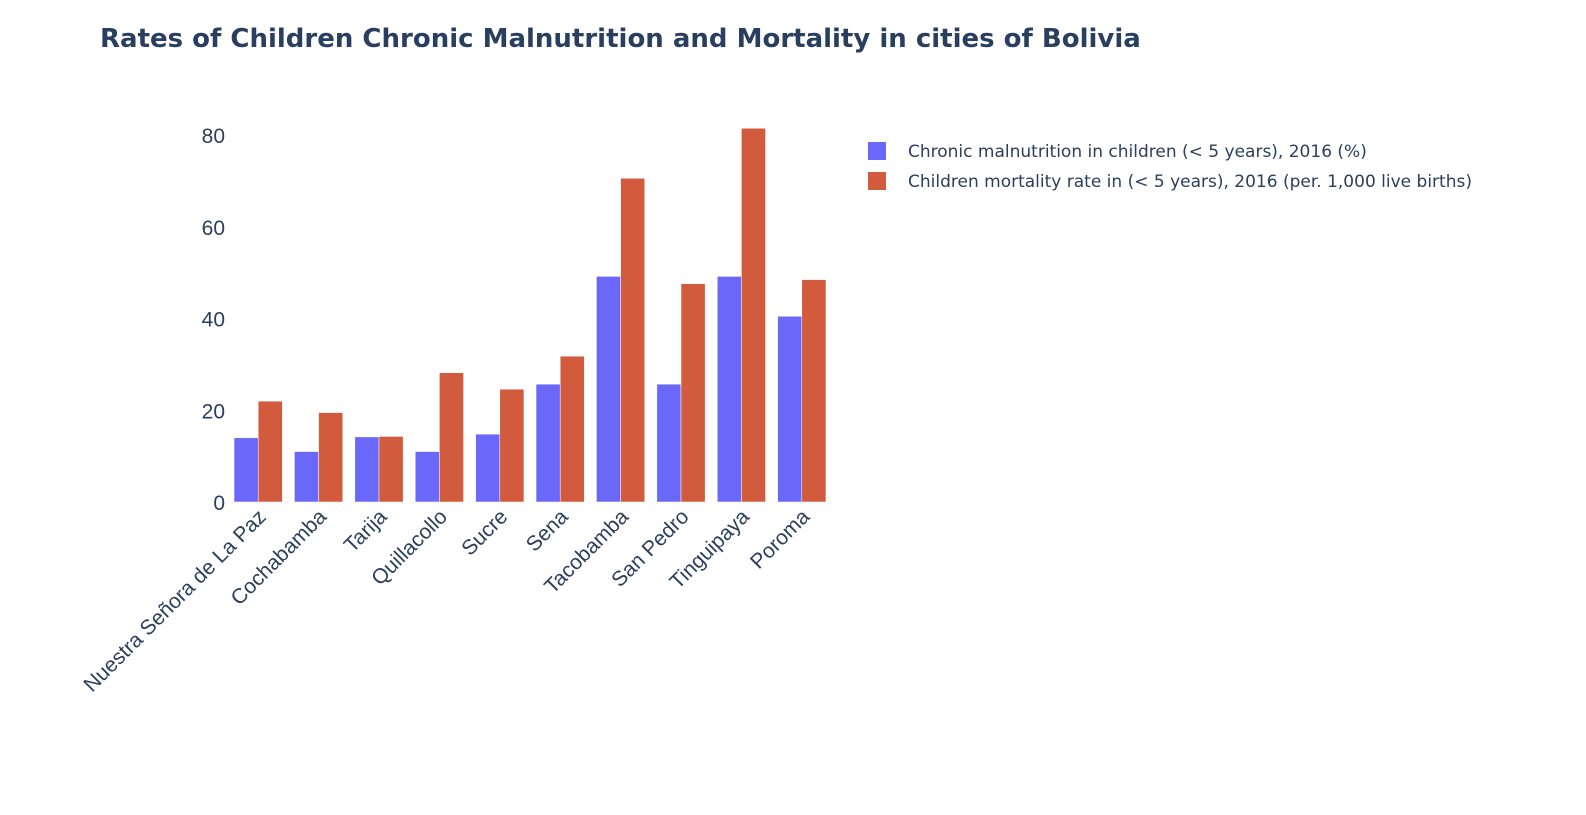 Image resolution: width=1586 pixels, height=815 pixels. Describe the element at coordinates (780, 539) in the screenshot. I see `x-tick-label: Poroma` at that location.